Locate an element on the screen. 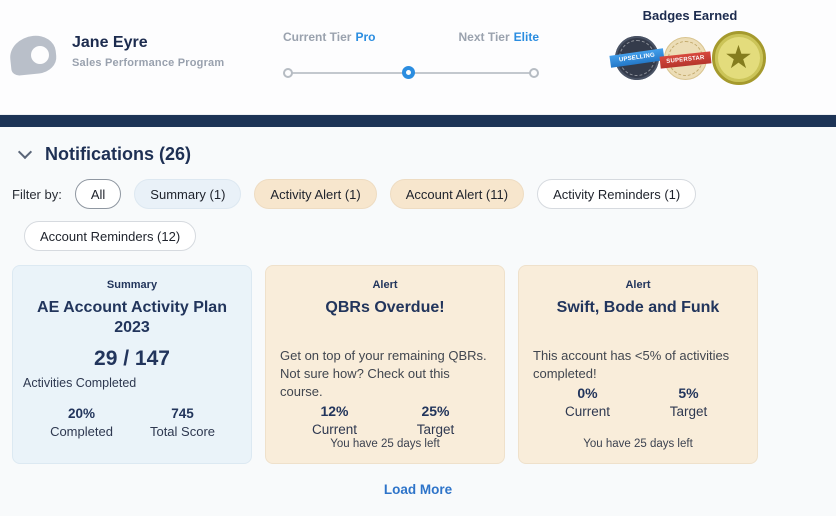 The height and width of the screenshot is (516, 836). card-tag: Summary is located at coordinates (132, 285).